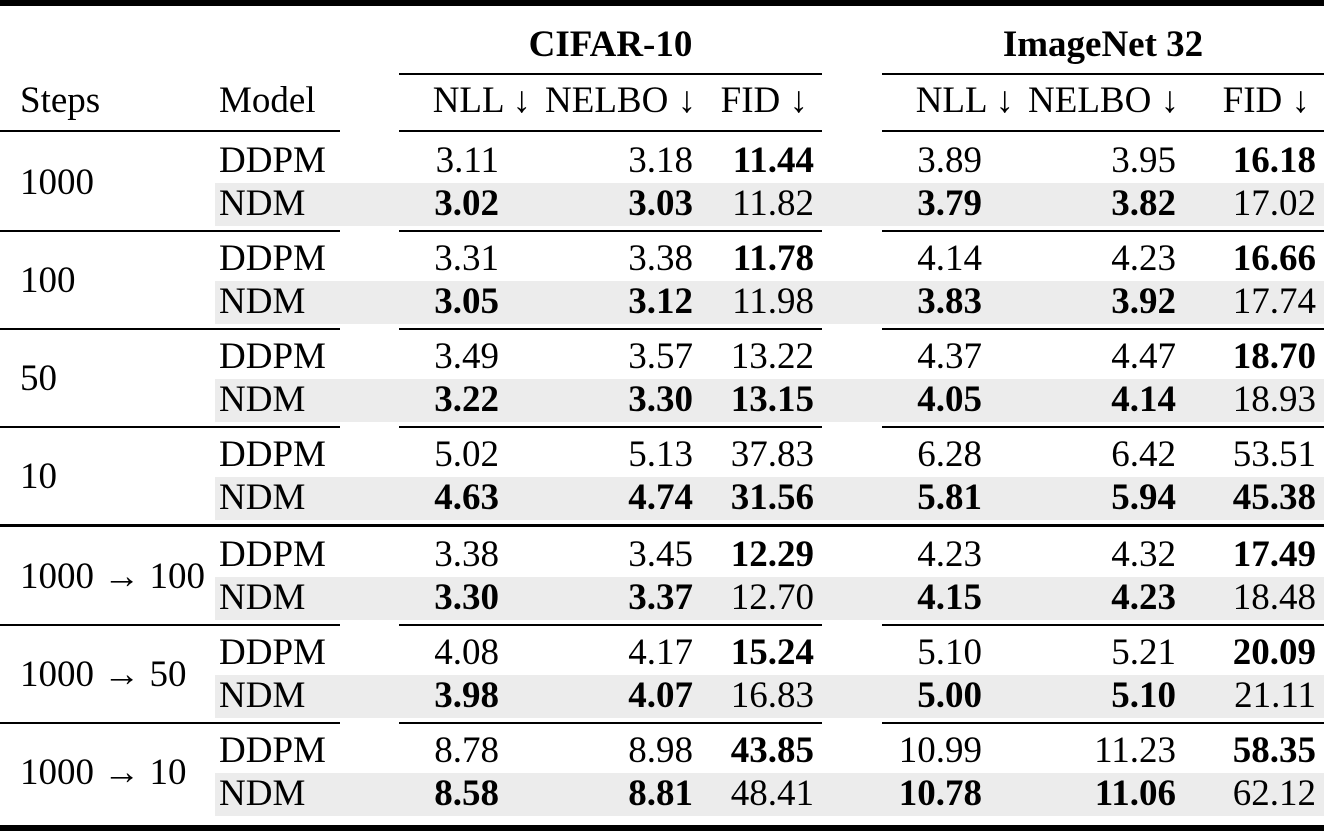 The width and height of the screenshot is (1324, 831). I want to click on steps-cell: 100, so click(48, 280).